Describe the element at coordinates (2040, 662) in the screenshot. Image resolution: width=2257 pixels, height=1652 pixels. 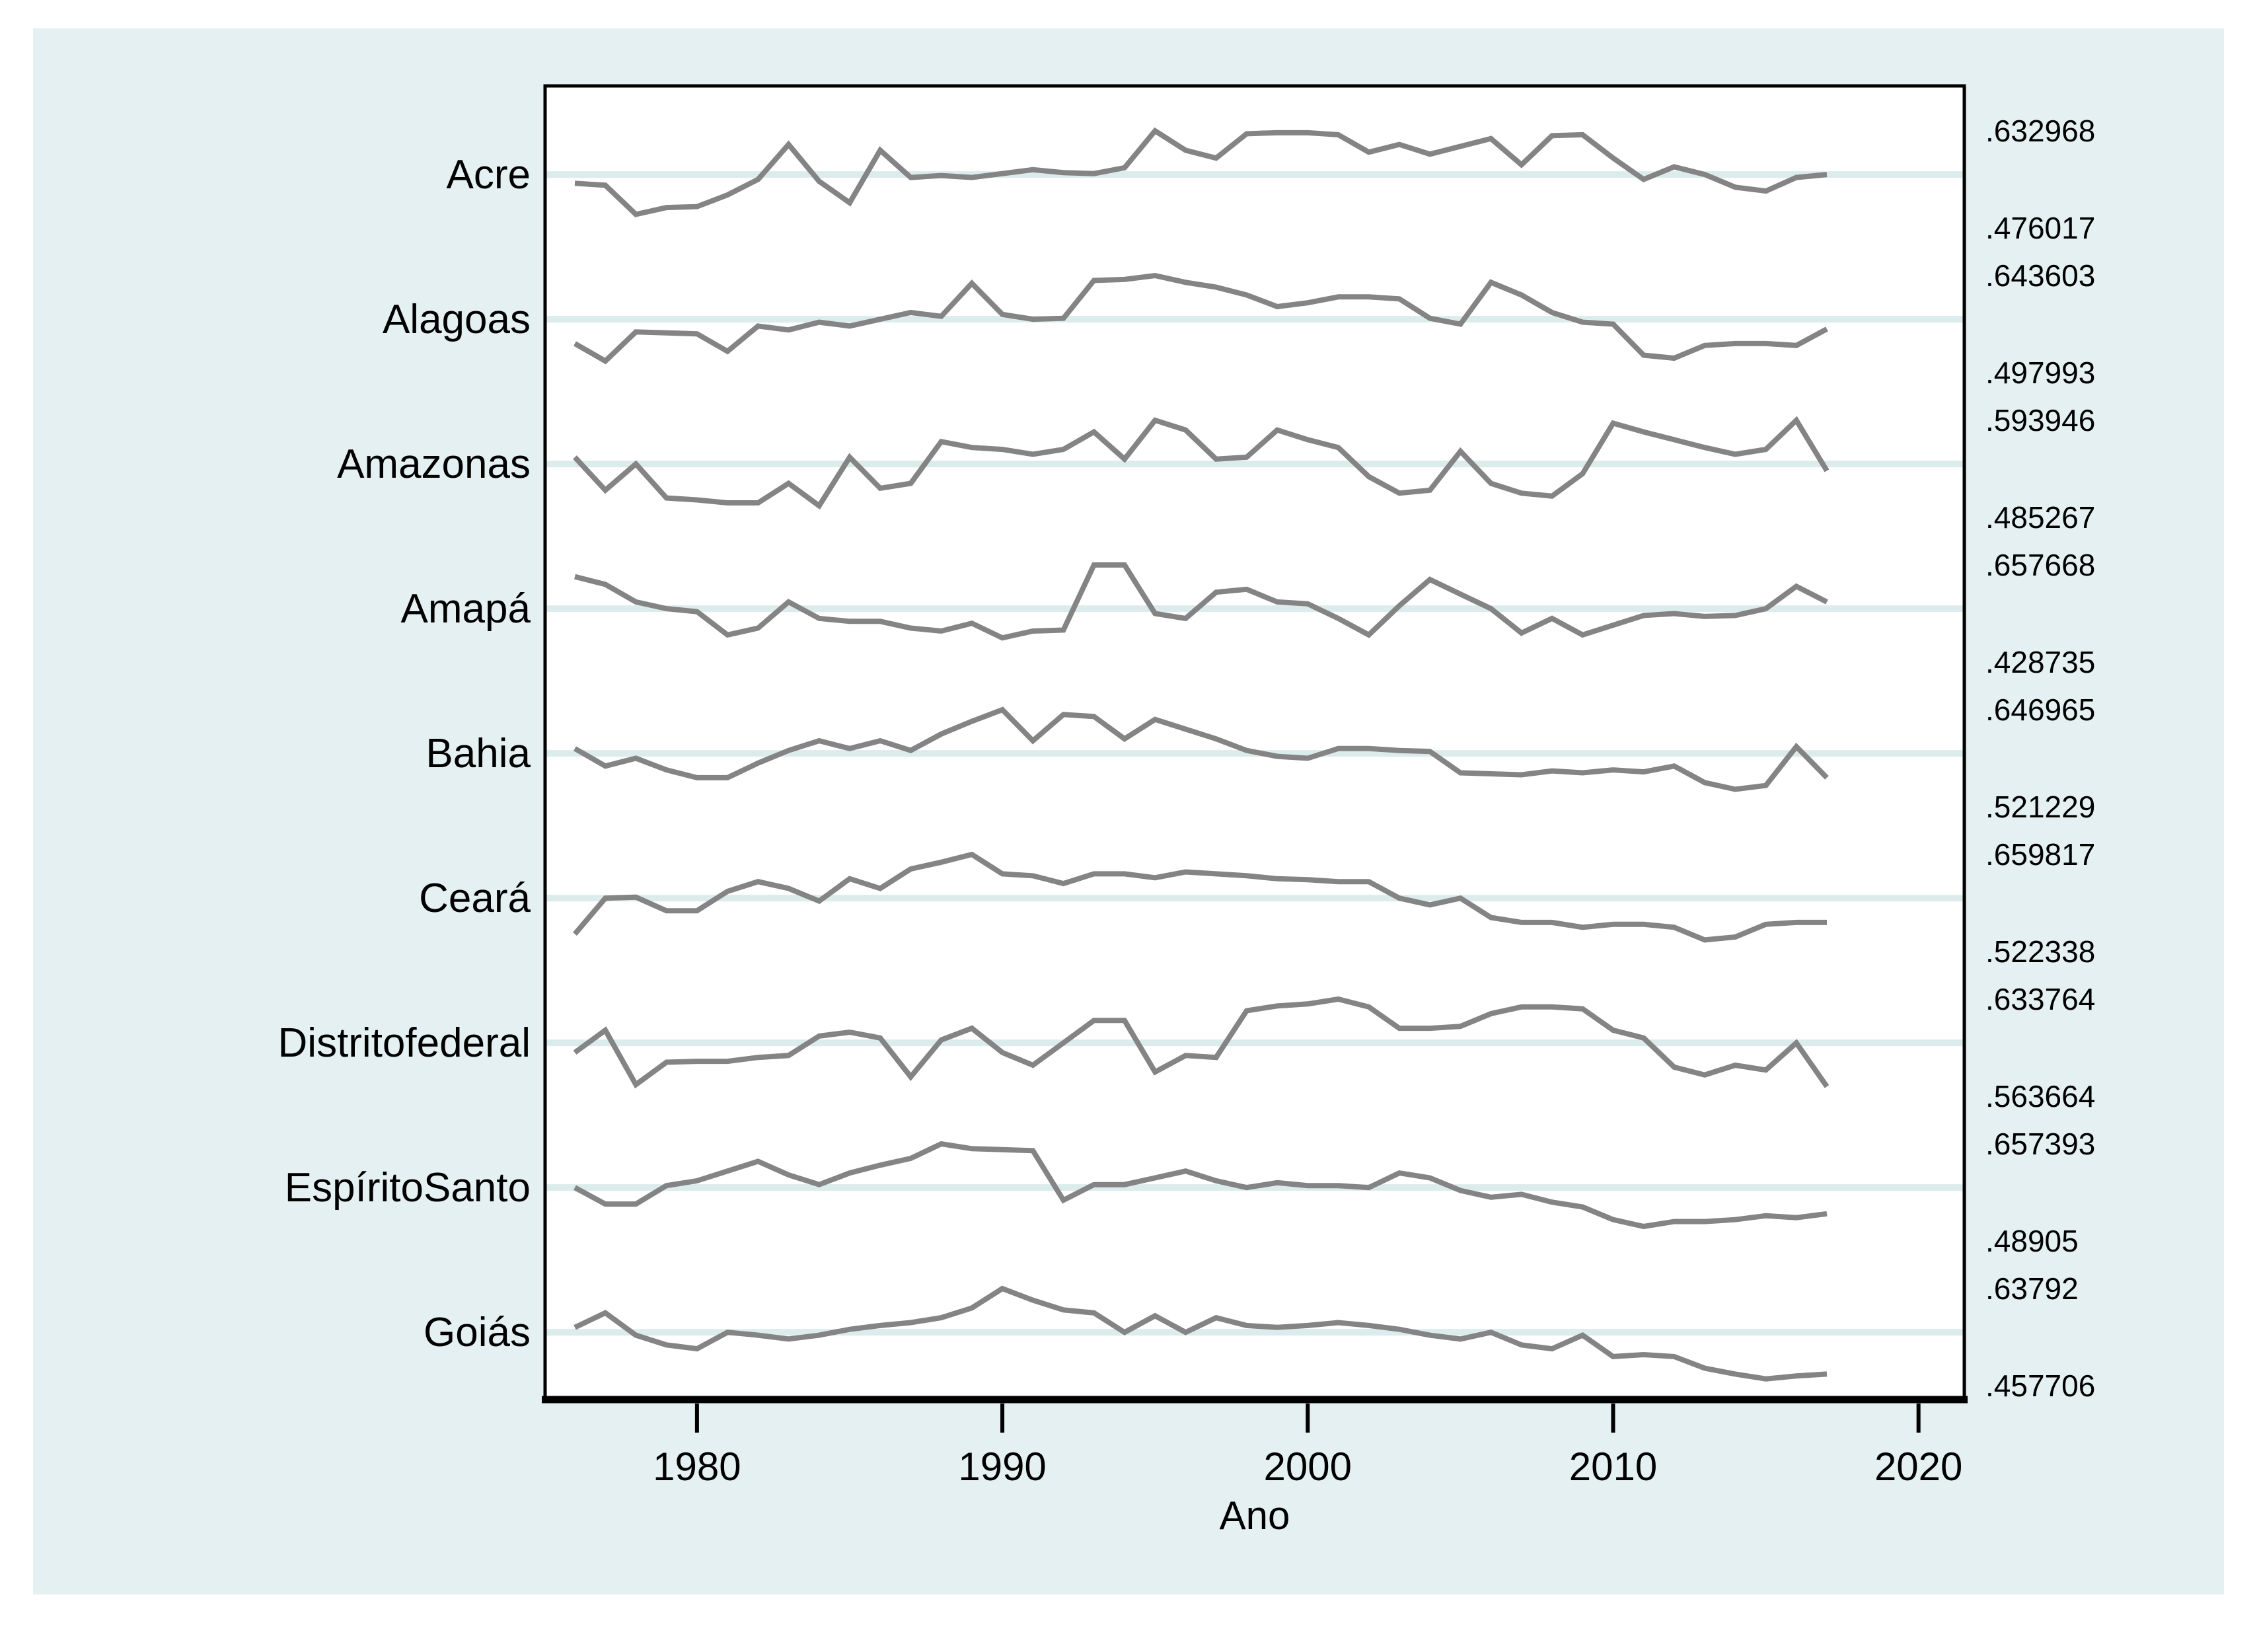
I see `series-min-label-3: .428735` at that location.